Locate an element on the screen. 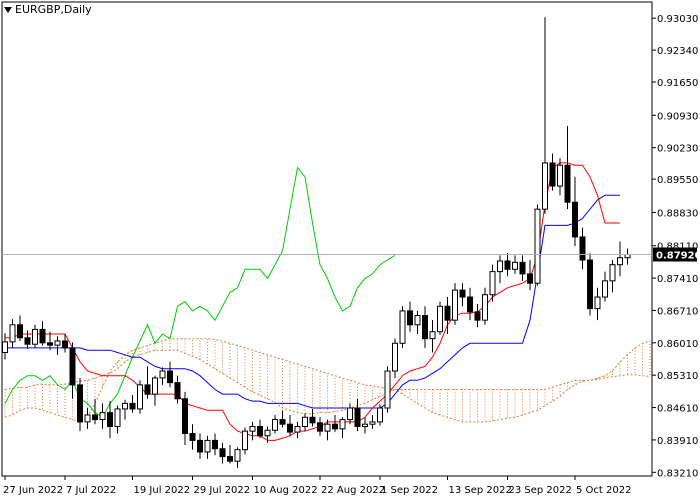 The image size is (700, 504). y-tick-label: 0.83910 is located at coordinates (677, 441).